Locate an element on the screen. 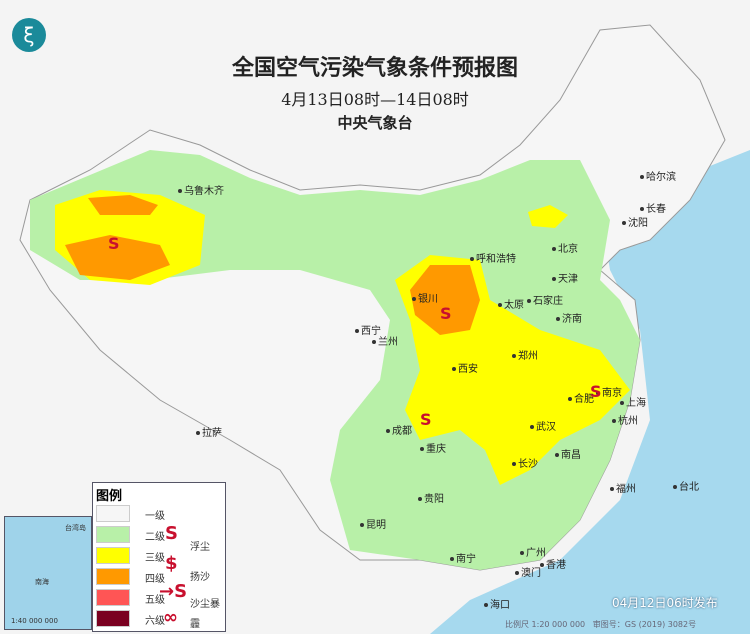 The height and width of the screenshot is (634, 750). legend-level: 一级 is located at coordinates (155, 516).